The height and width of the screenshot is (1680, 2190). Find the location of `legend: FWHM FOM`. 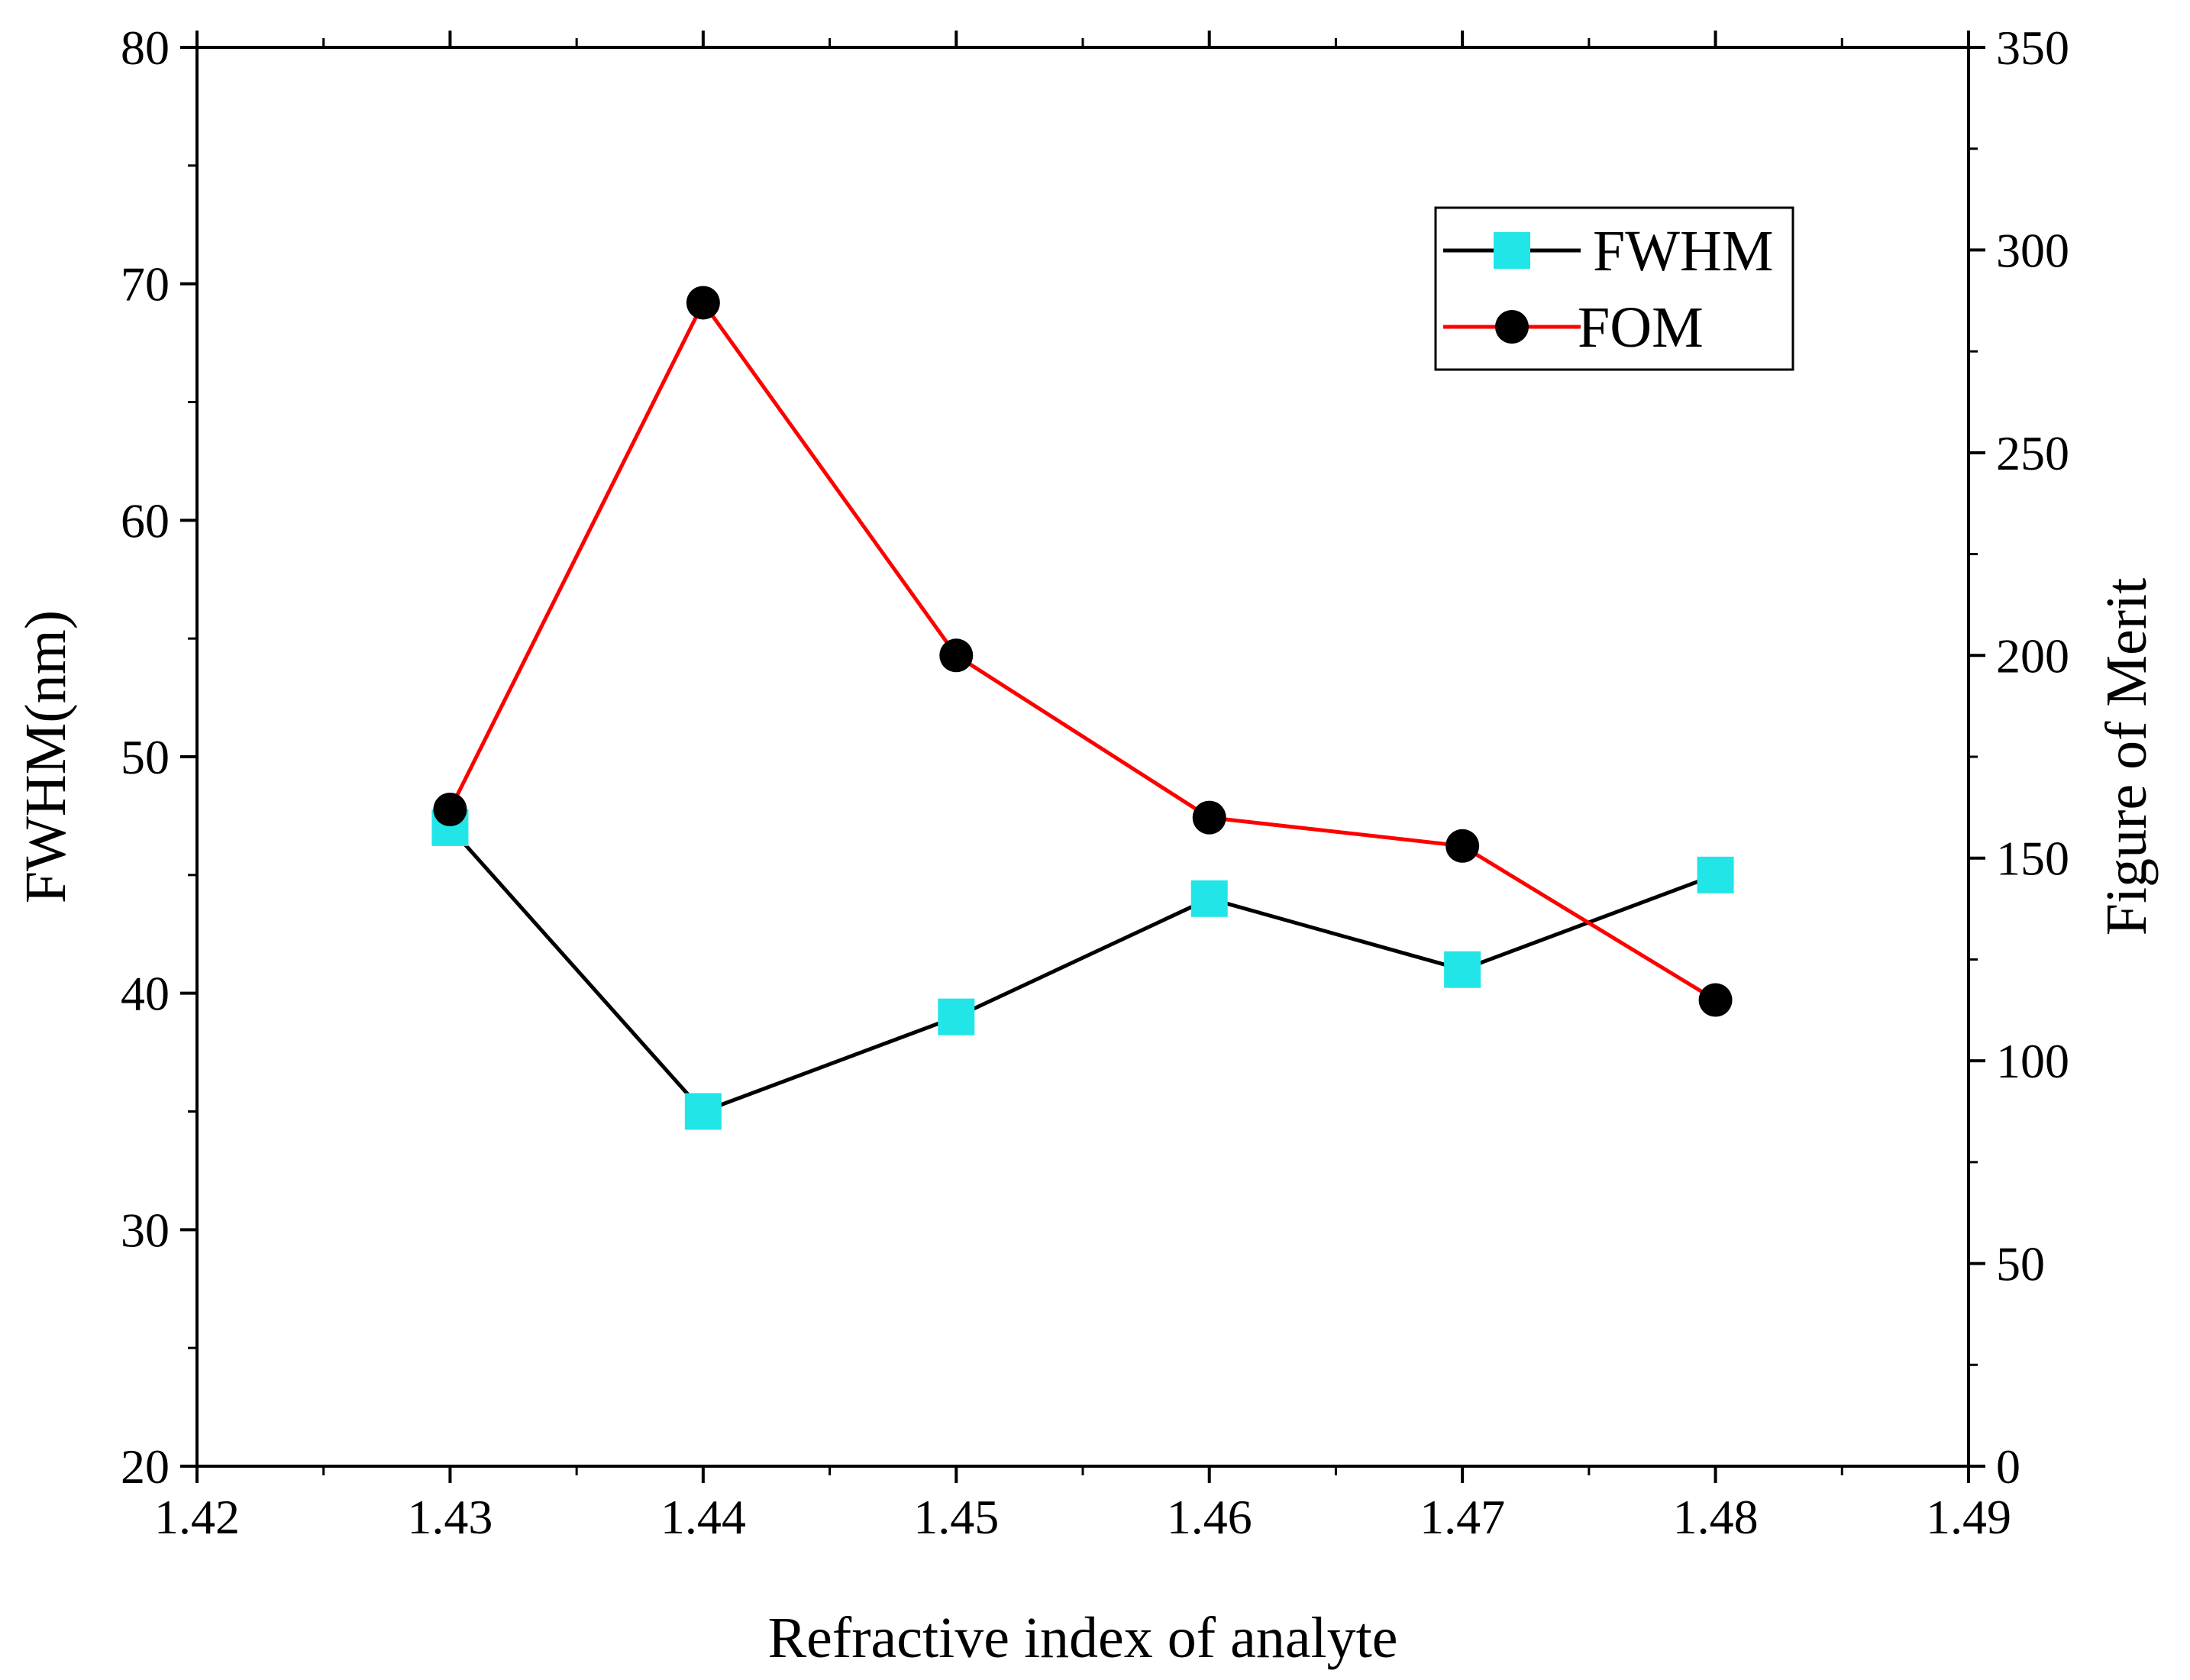

legend: FWHM FOM is located at coordinates (1614, 288).